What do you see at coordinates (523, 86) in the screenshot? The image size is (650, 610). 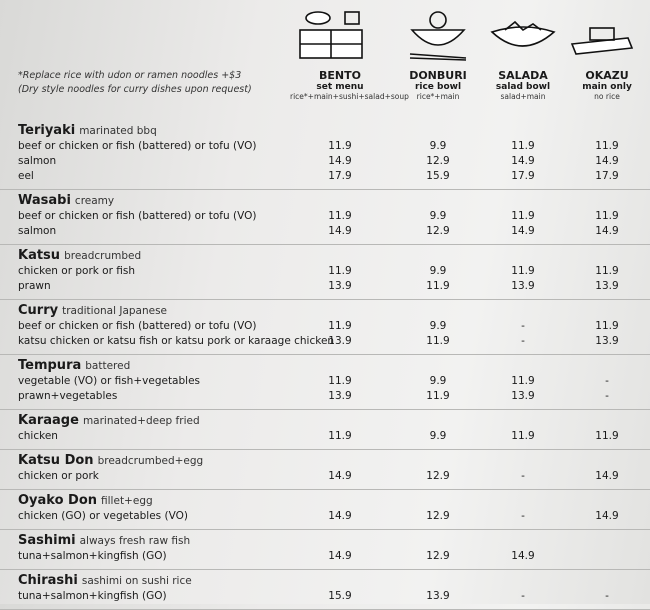 I see `column-header: SALADA salad bowl salad+main` at bounding box center [523, 86].